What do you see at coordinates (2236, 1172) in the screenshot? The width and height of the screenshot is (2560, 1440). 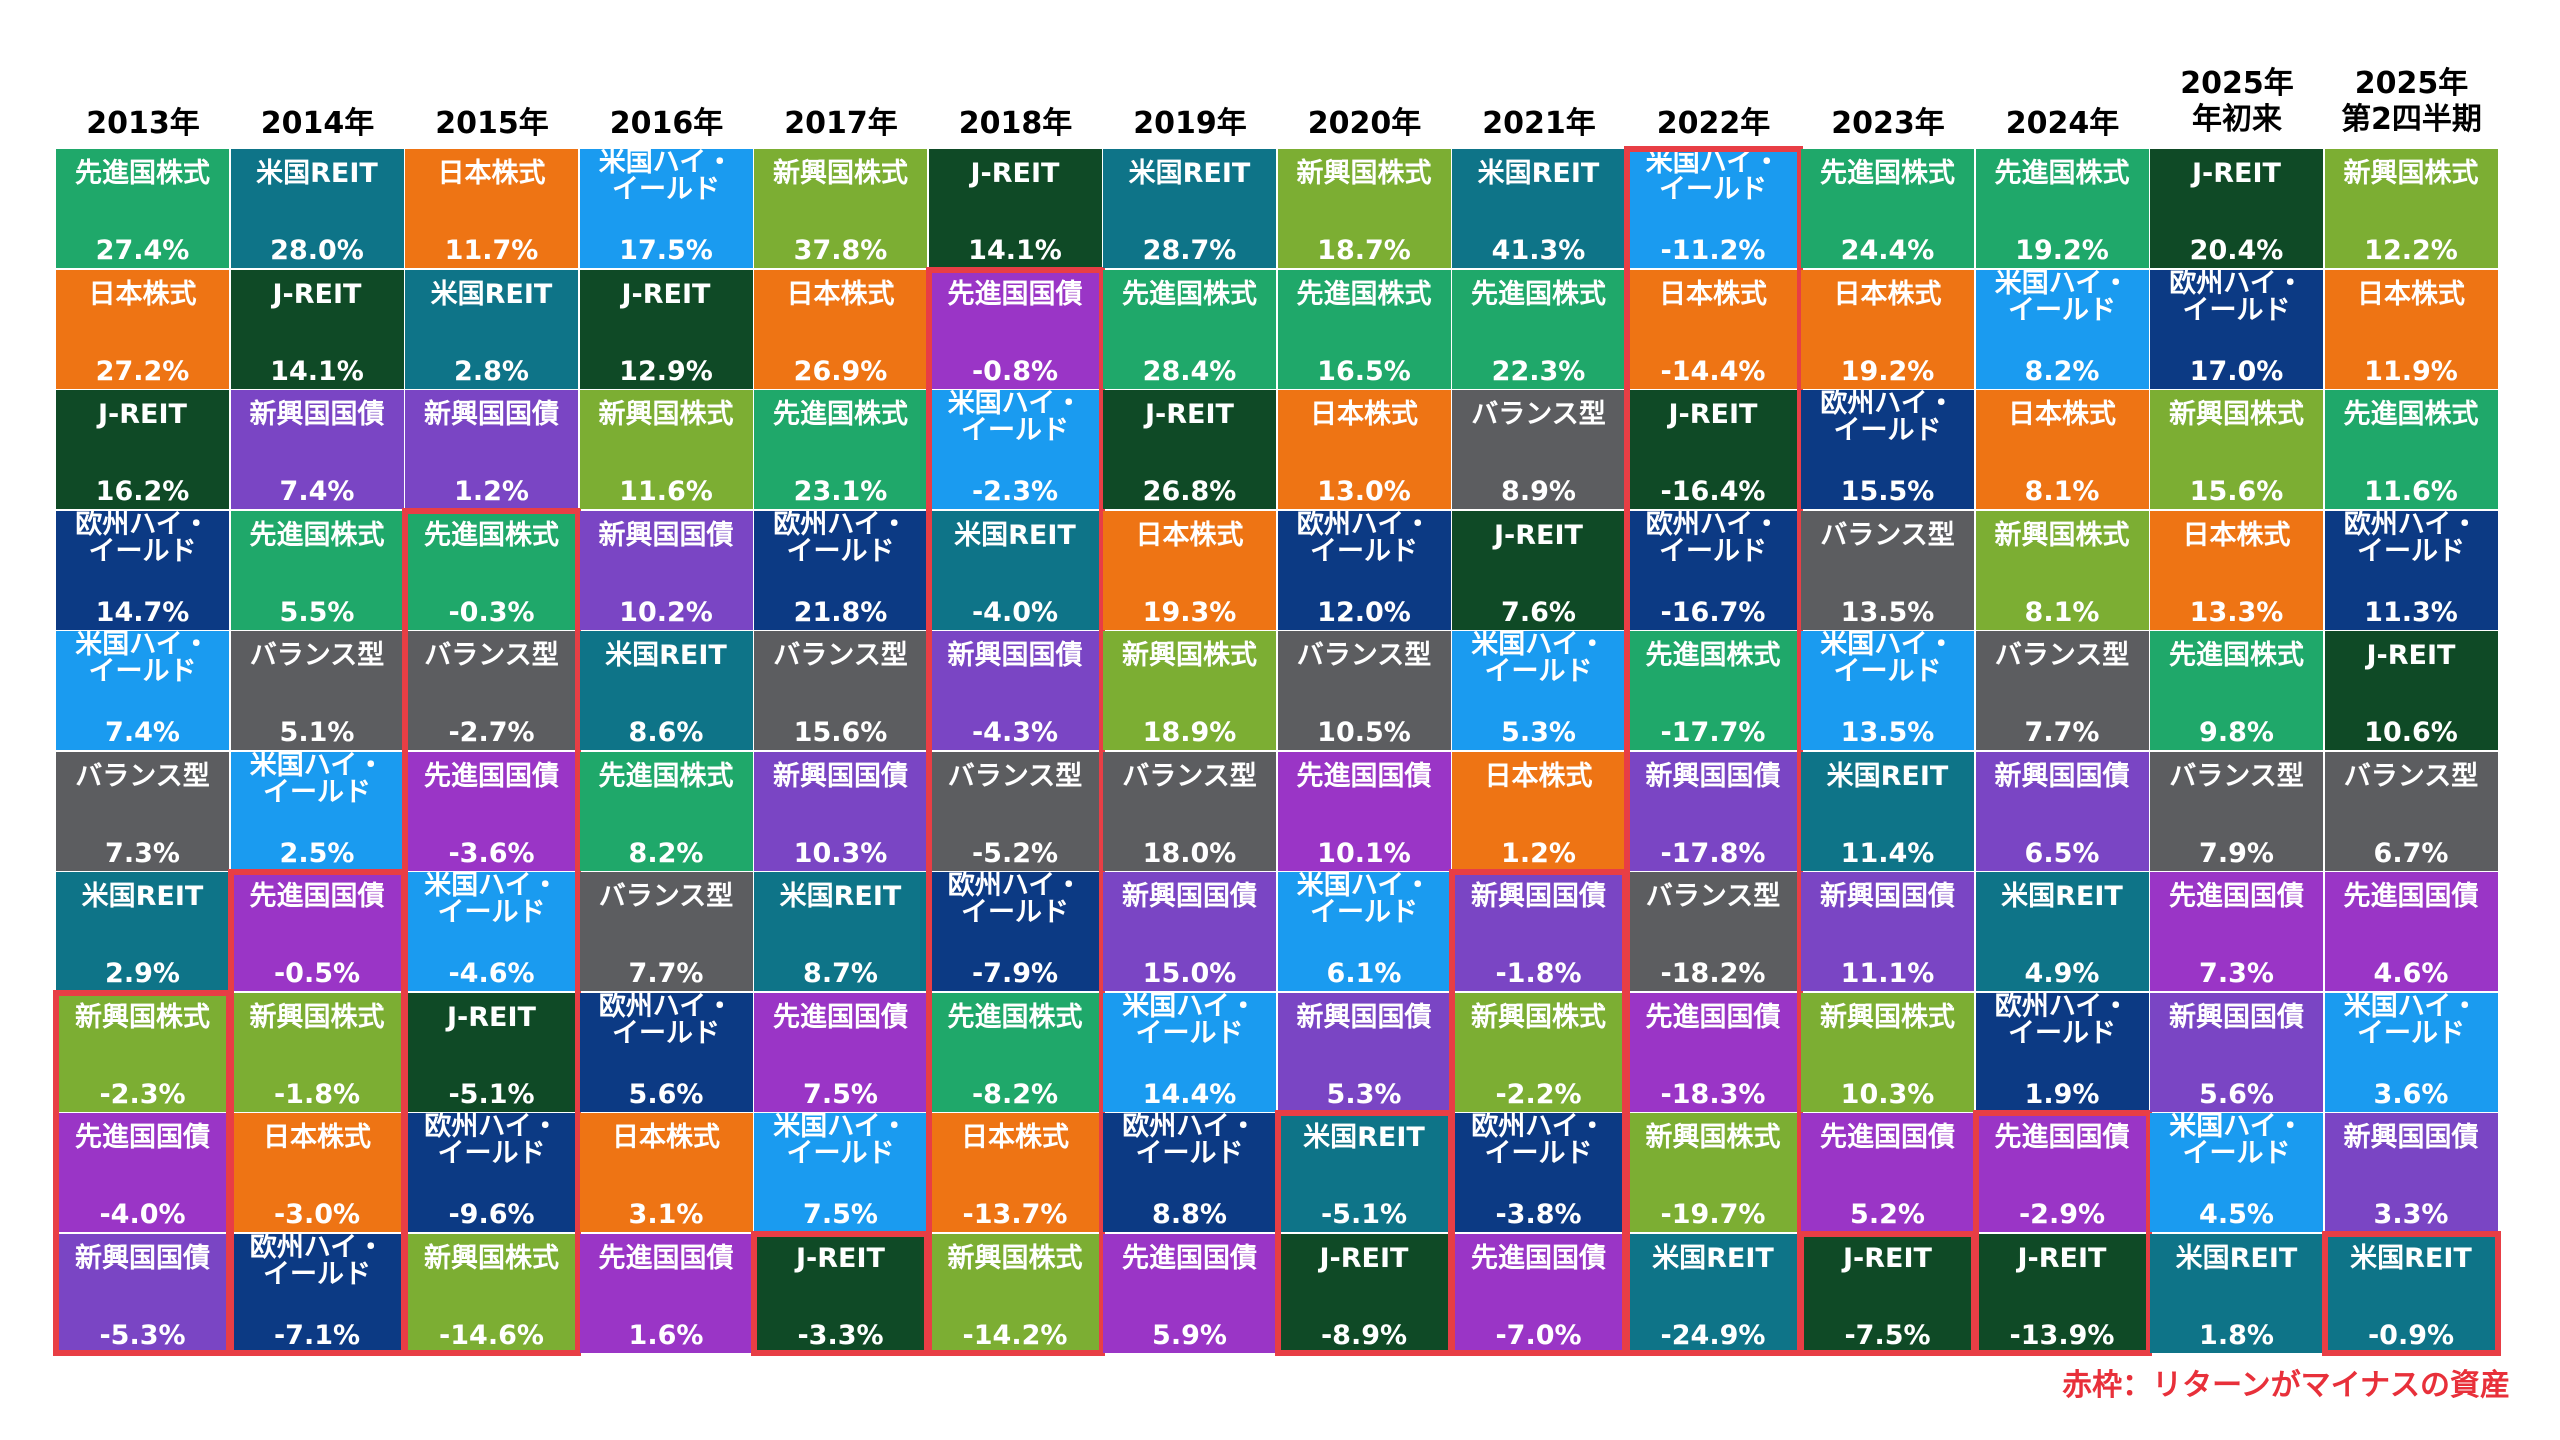 I see `asset-cell: 米国ハイ・ イールド 4.5%` at bounding box center [2236, 1172].